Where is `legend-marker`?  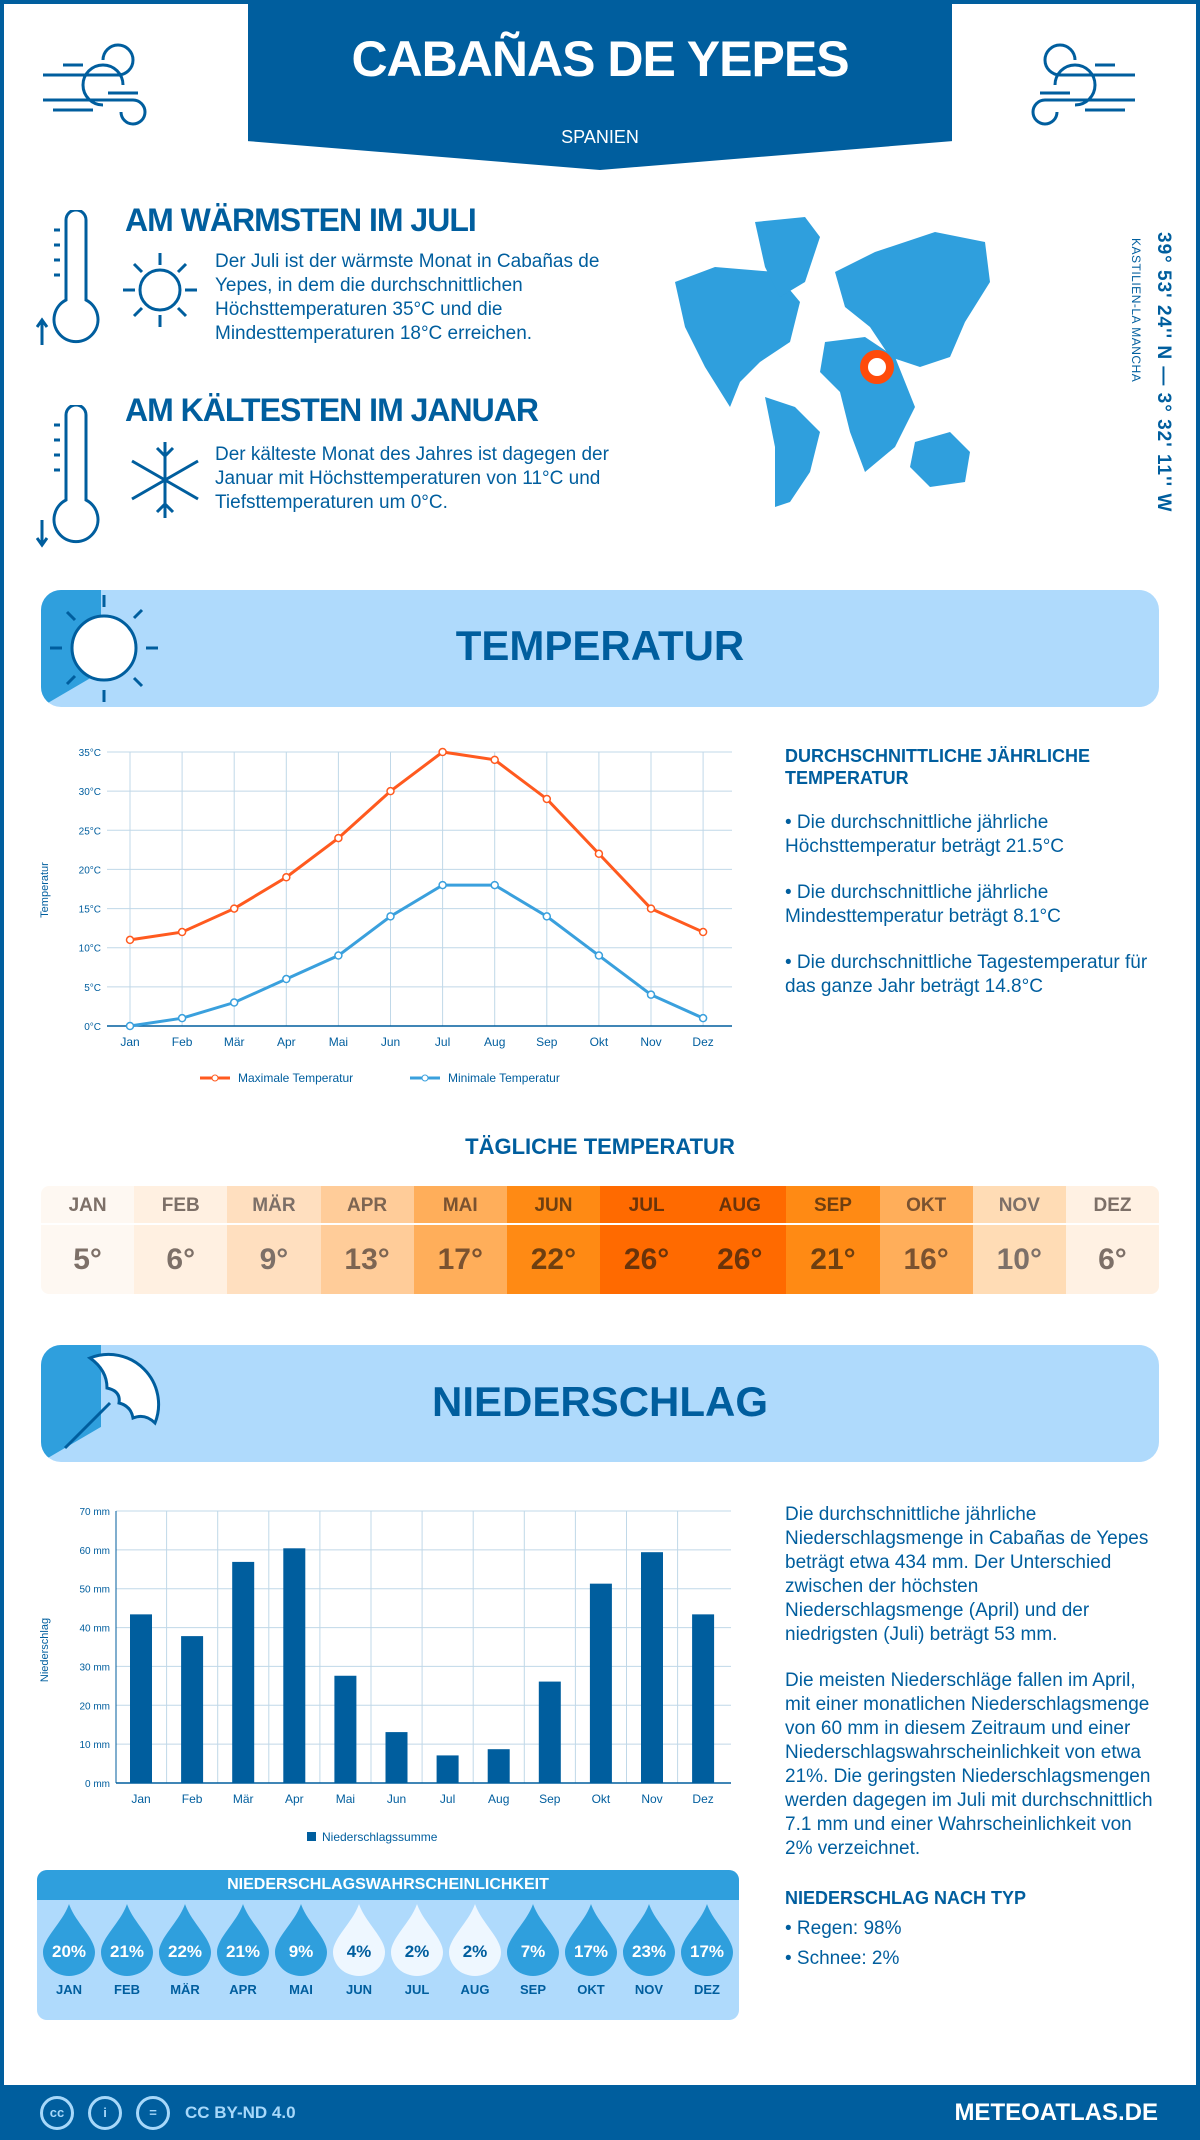
legend-marker is located at coordinates (215, 1078).